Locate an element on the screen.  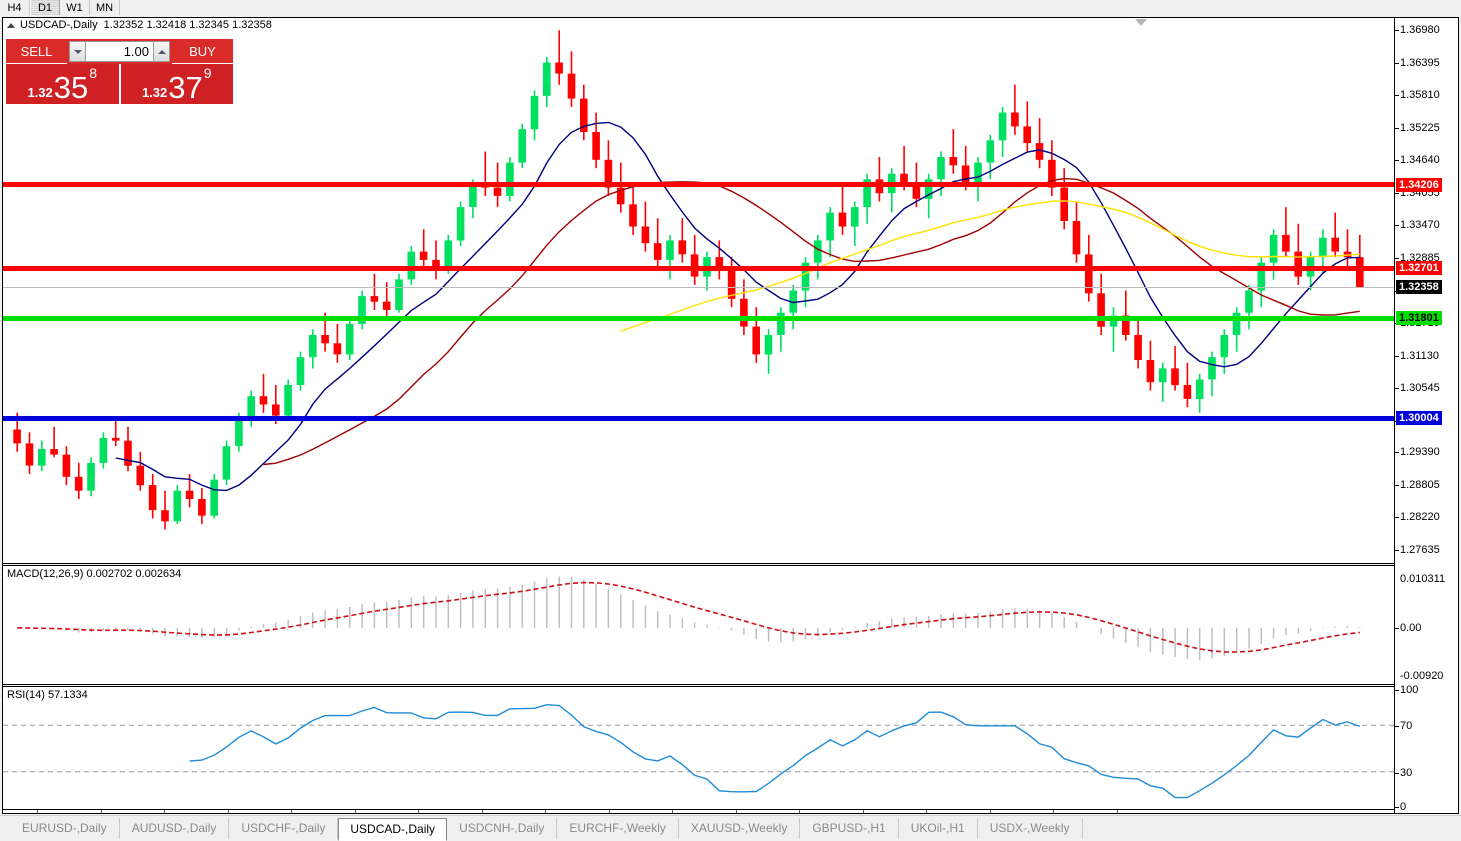
timeframe-tab-mn: MN is located at coordinates (105, 7).